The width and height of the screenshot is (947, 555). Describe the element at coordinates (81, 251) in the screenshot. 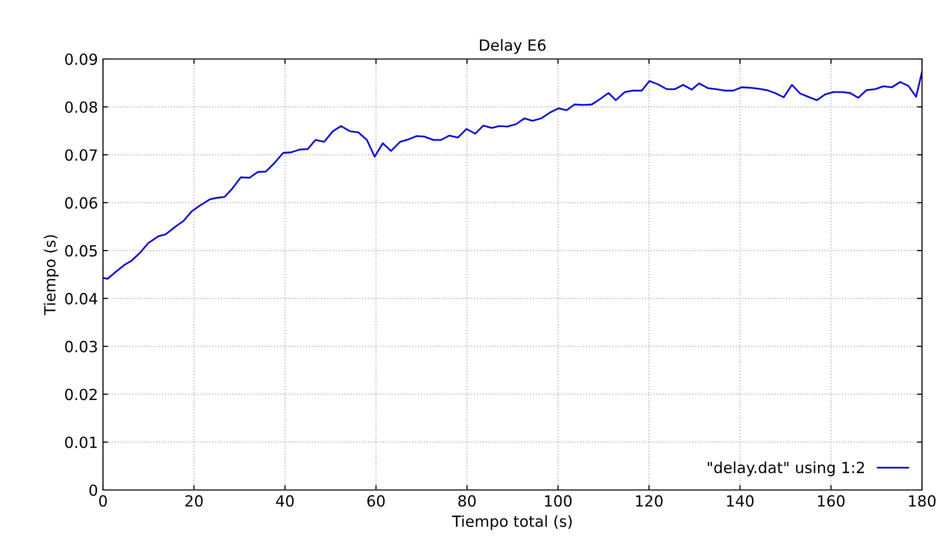

I see `y-tick-label: 0.05` at that location.